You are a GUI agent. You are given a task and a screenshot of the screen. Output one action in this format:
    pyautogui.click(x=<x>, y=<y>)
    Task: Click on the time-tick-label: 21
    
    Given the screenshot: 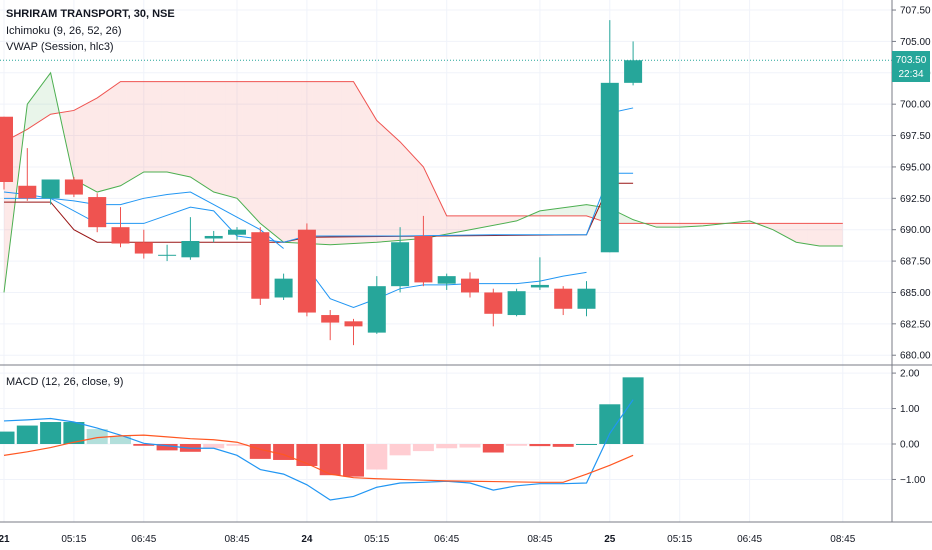 What is the action you would take?
    pyautogui.click(x=5, y=539)
    